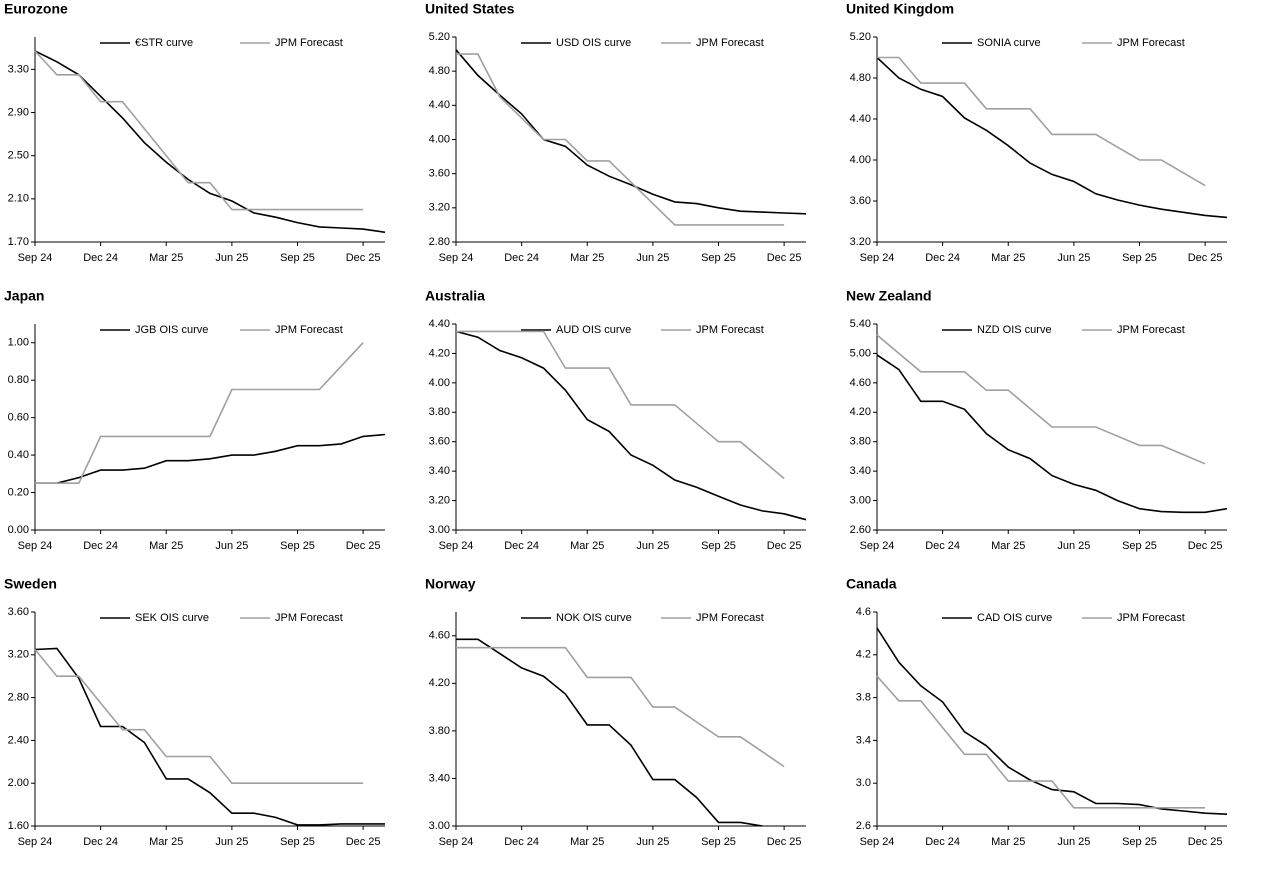 This screenshot has height=873, width=1264. I want to click on chart-title: Australia, so click(455, 296).